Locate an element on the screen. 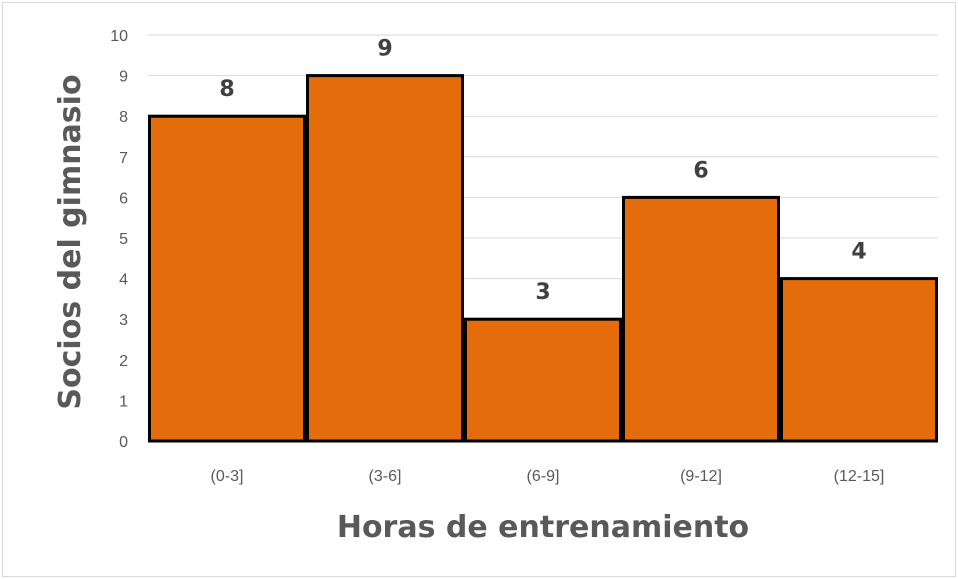 The width and height of the screenshot is (958, 579). x-tick-label: (0-3] is located at coordinates (227, 476).